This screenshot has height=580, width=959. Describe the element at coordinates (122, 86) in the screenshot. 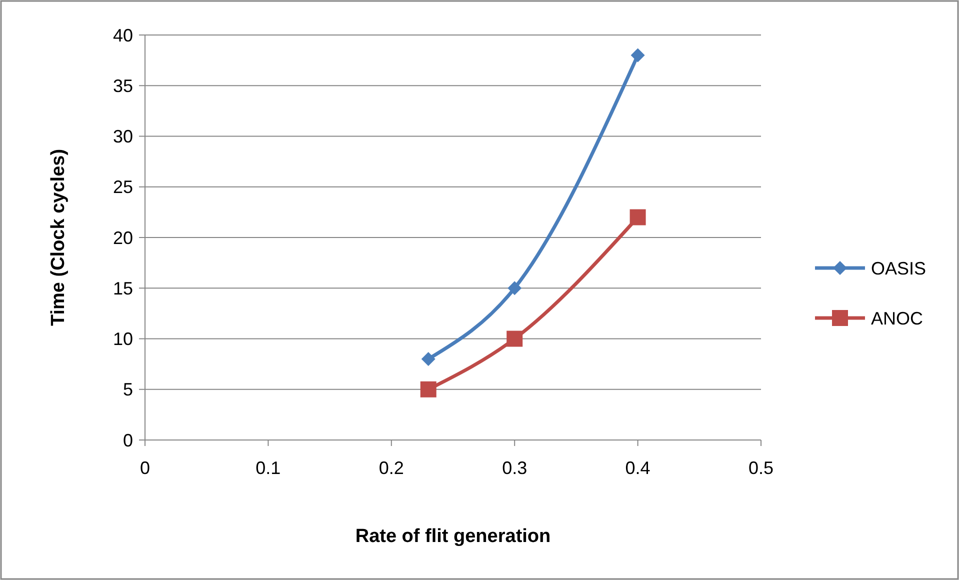

I see `y-tick-label: 35` at that location.